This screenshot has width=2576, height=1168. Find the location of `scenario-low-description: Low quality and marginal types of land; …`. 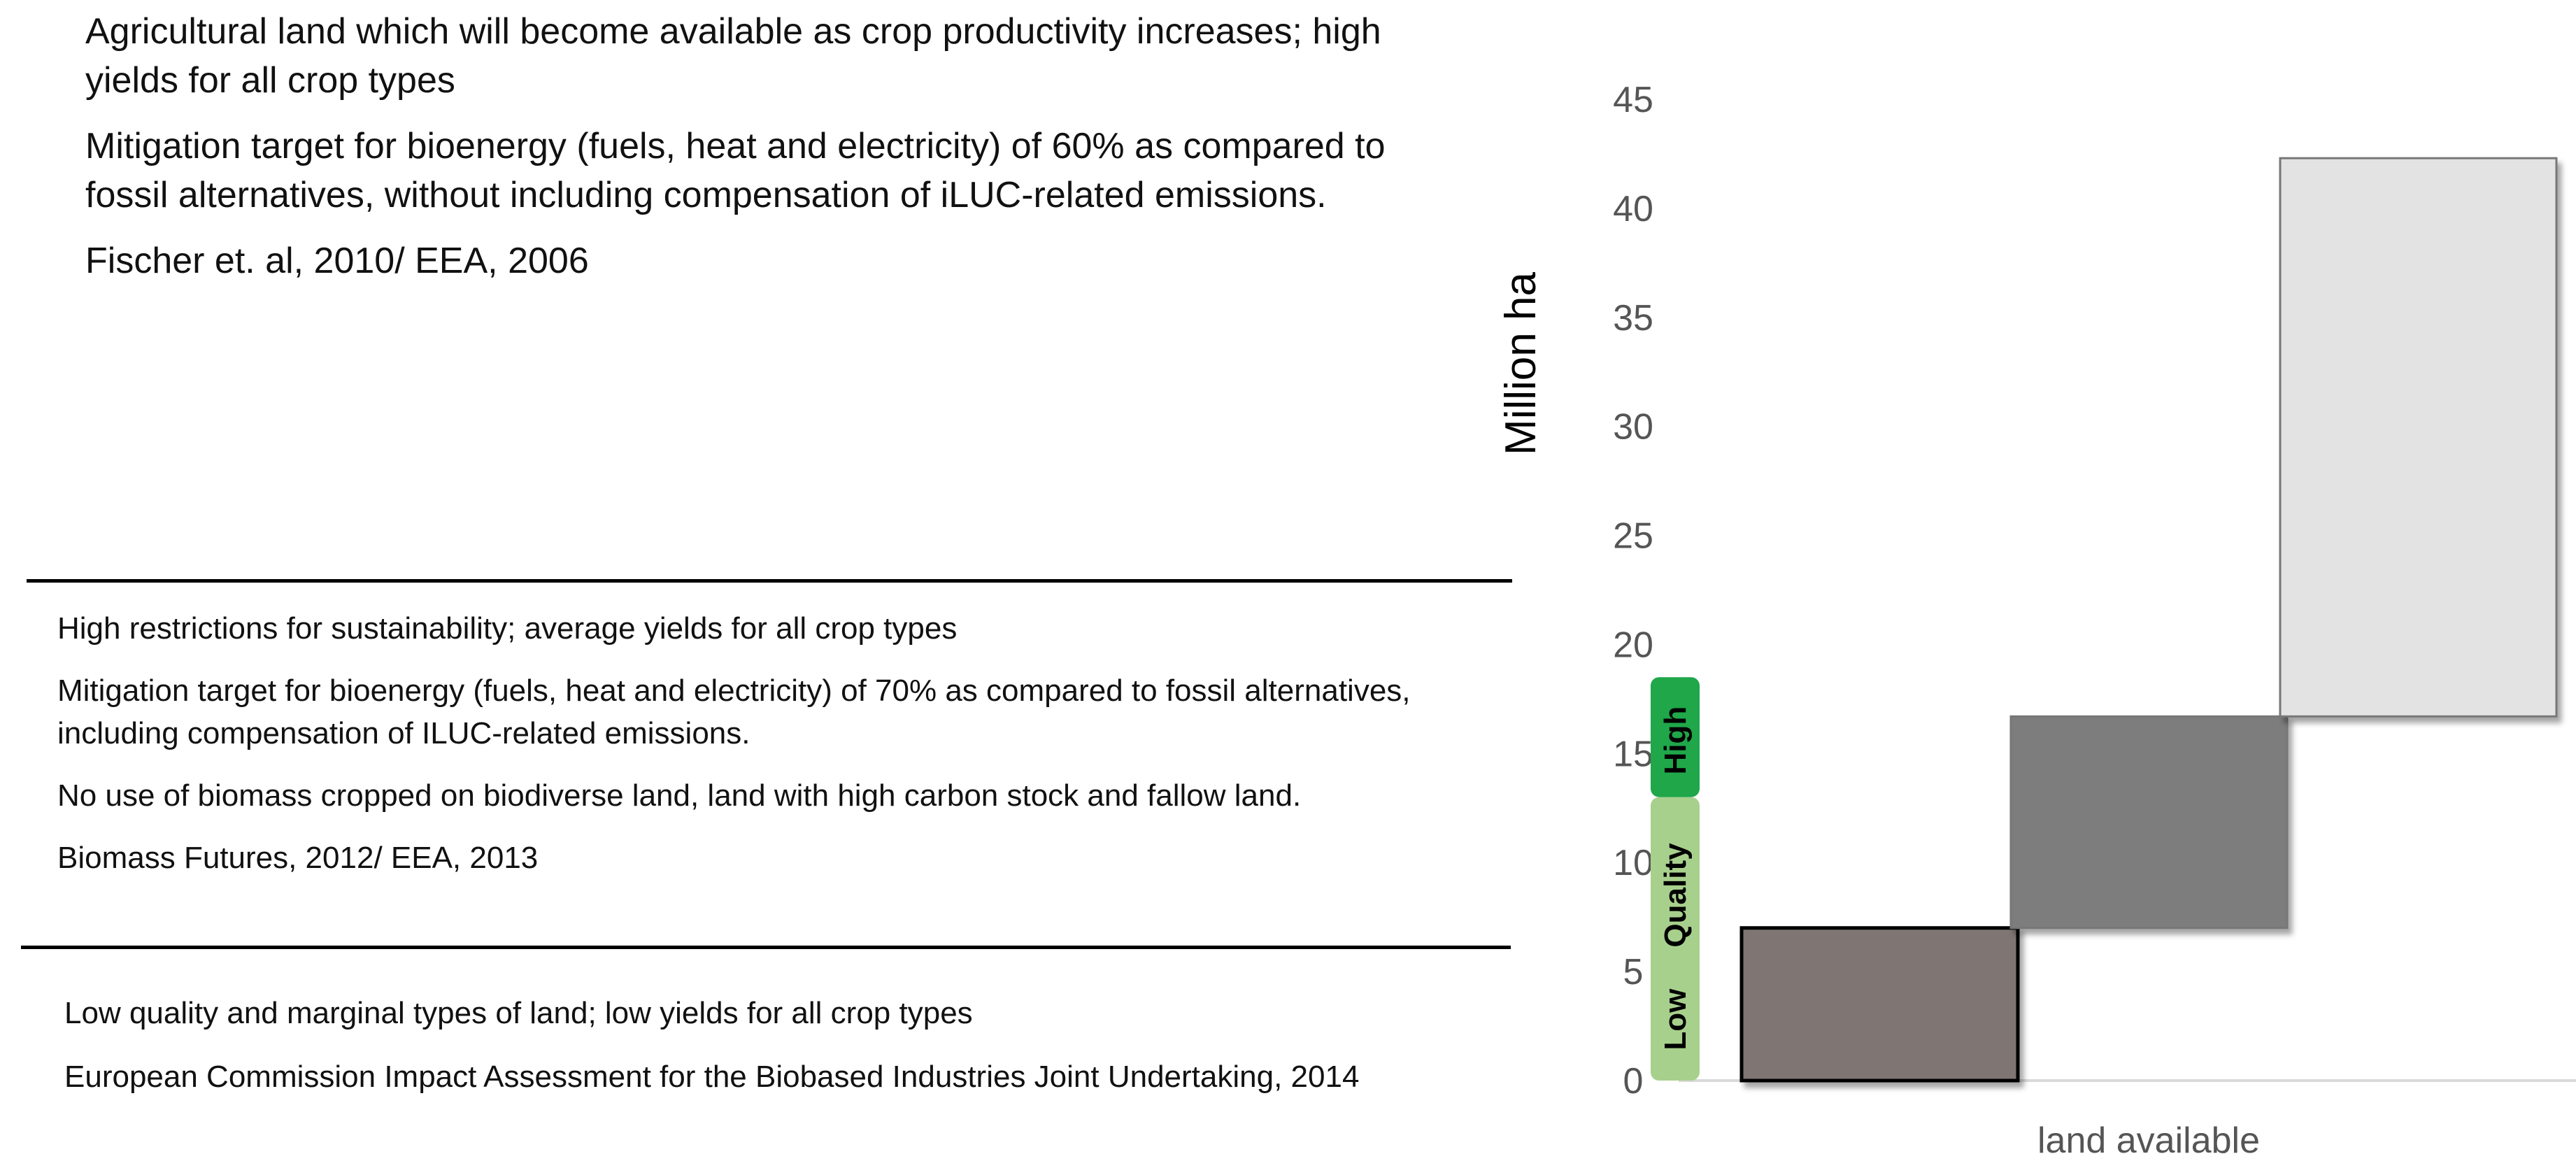

scenario-low-description: Low quality and marginal types of land; … is located at coordinates (746, 1055).